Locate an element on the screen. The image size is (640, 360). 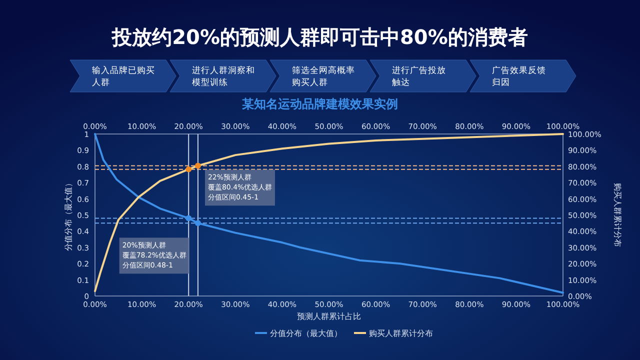
text: 广告效果反馈归因 is located at coordinates (519, 76).